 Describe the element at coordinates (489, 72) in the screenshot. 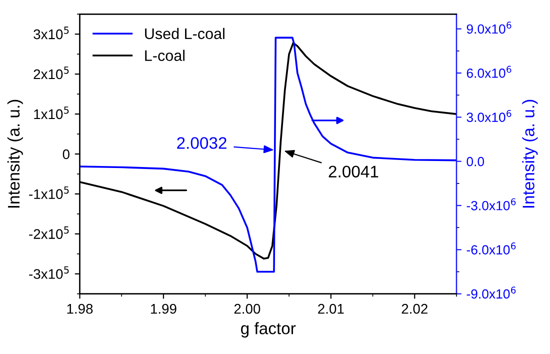

I see `y2-tick-label: 6.0x10$^{6}$` at that location.